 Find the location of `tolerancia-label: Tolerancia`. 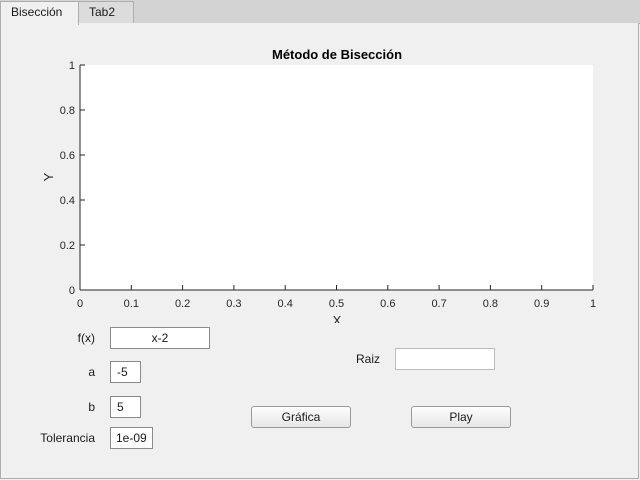

tolerancia-label: Tolerancia is located at coordinates (67, 438).